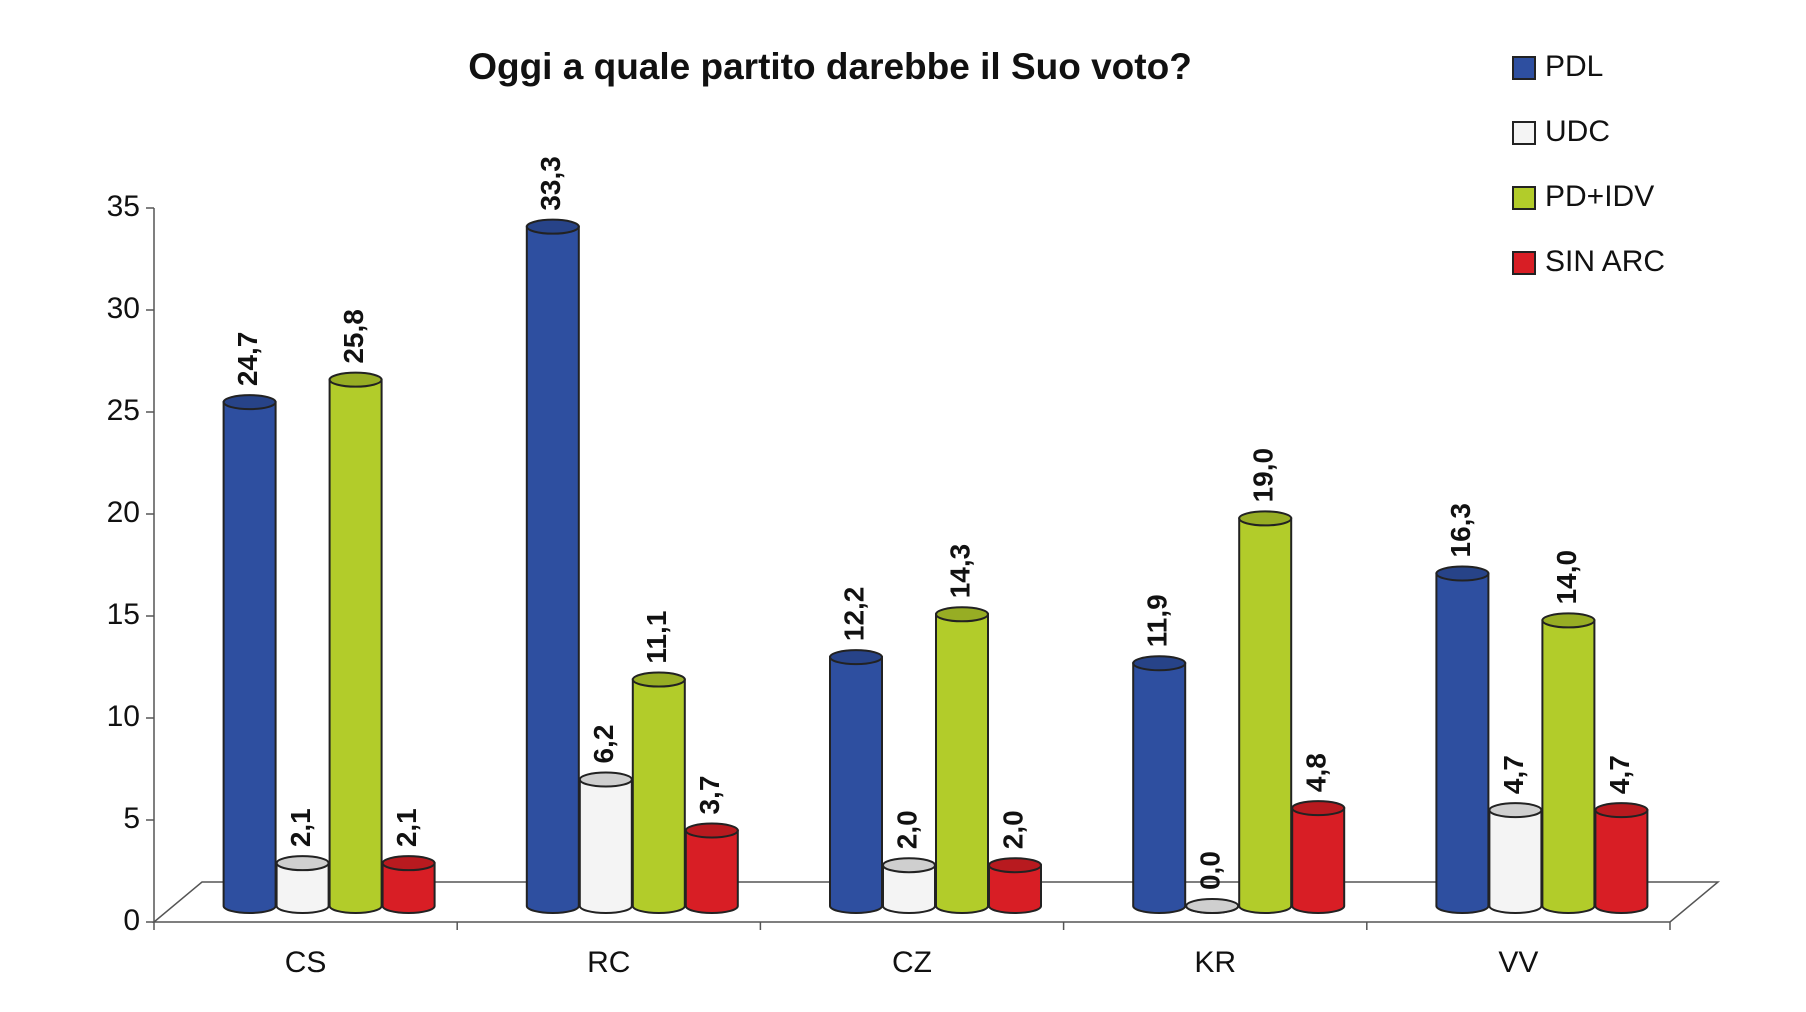 The width and height of the screenshot is (1806, 1012). What do you see at coordinates (550, 183) in the screenshot?
I see `value-label: 33,3` at bounding box center [550, 183].